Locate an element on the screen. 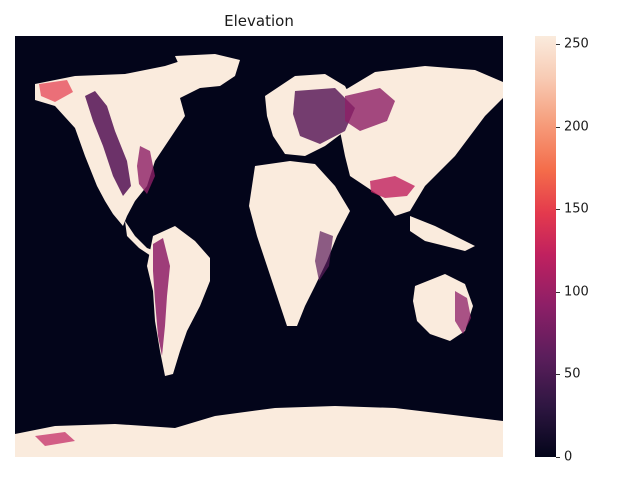  relief-east-africa is located at coordinates (324, 256).